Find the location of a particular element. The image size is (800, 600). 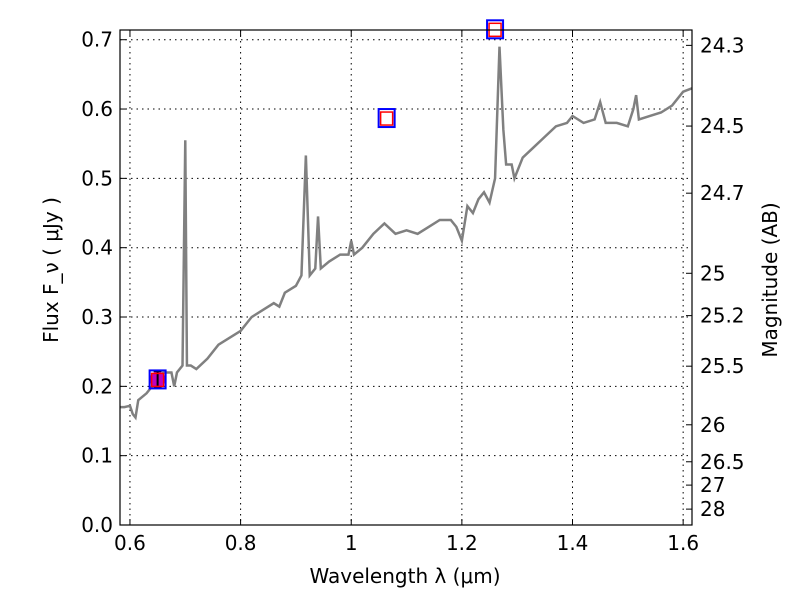

mag-tick-label: 26 is located at coordinates (712, 425).